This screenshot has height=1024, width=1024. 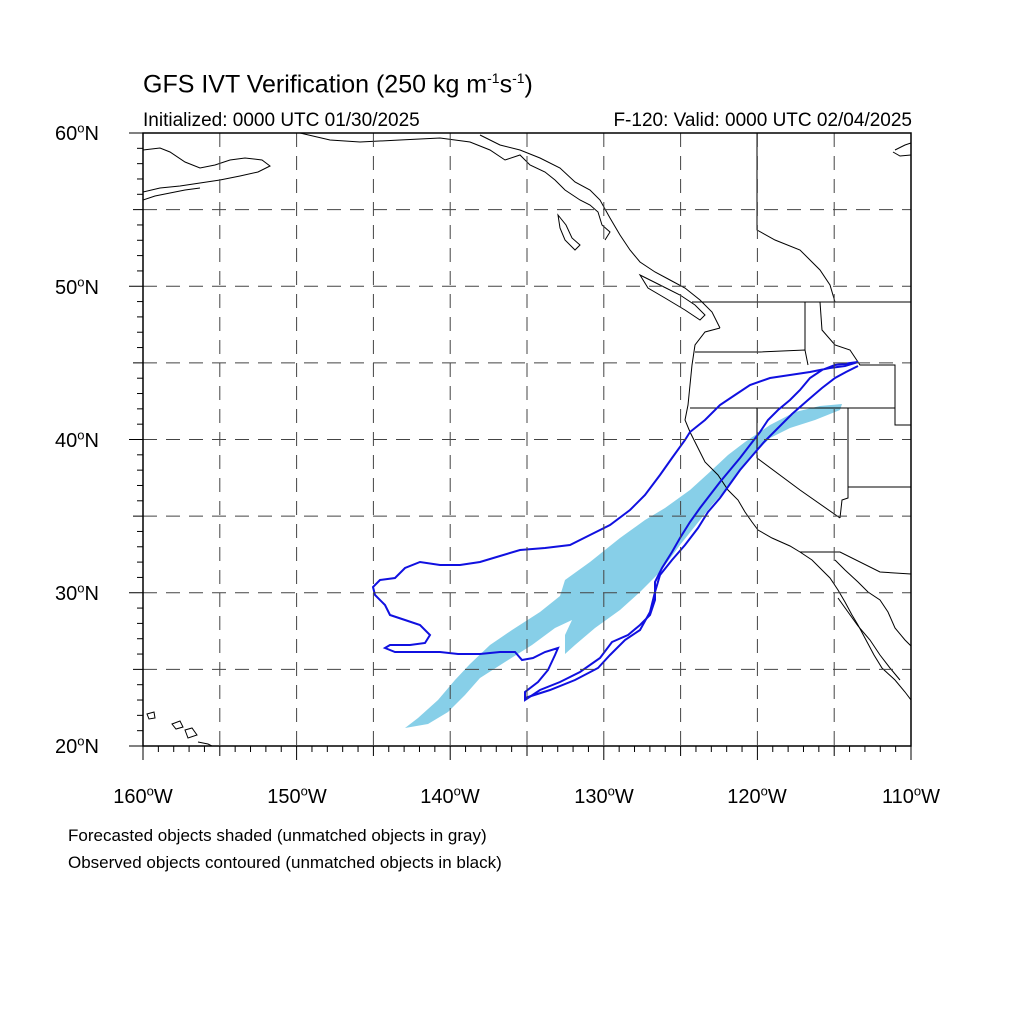 What do you see at coordinates (855, 563) in the screenshot?
I see `border-us-mexico` at bounding box center [855, 563].